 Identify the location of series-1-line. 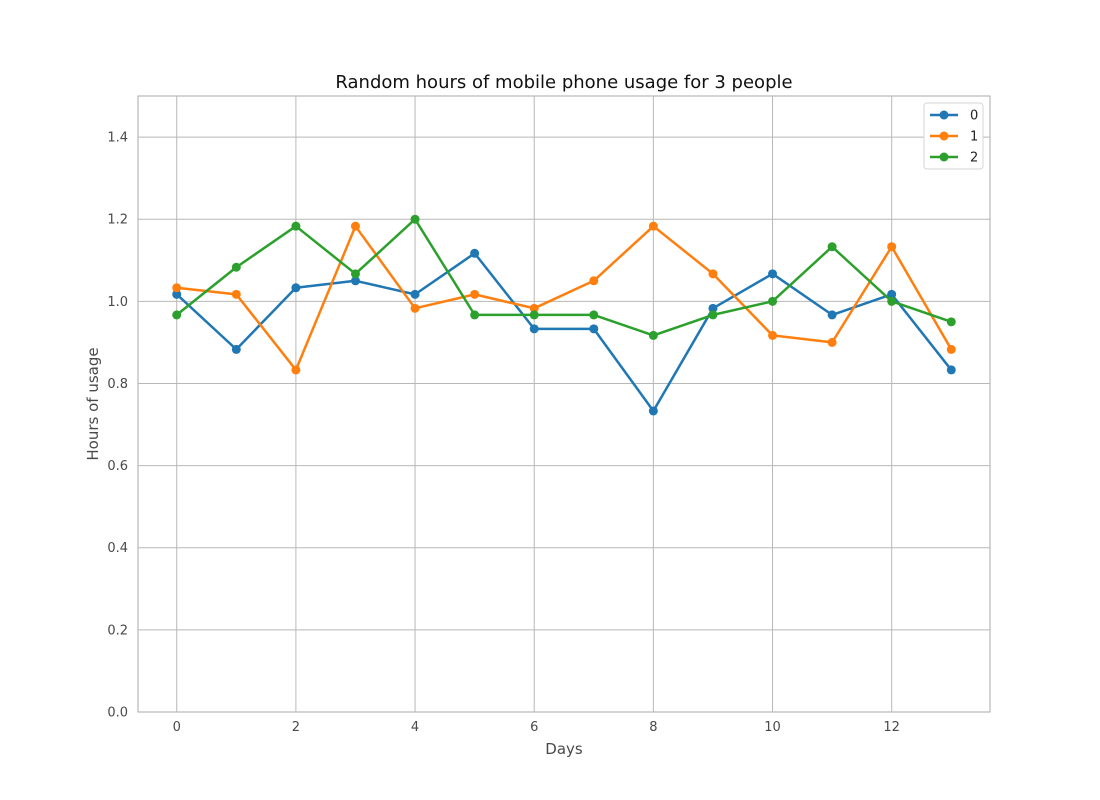
(564, 298).